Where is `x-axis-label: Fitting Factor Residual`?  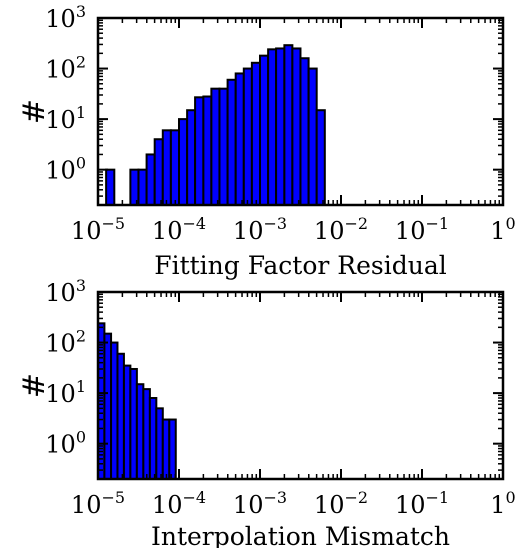
x-axis-label: Fitting Factor Residual is located at coordinates (300, 265).